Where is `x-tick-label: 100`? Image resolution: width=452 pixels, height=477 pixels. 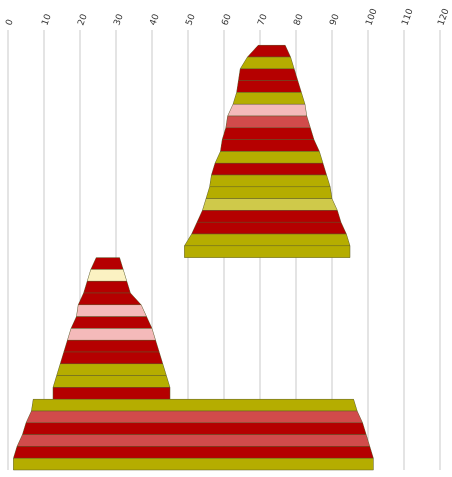 x-tick-label: 100 is located at coordinates (371, 17).